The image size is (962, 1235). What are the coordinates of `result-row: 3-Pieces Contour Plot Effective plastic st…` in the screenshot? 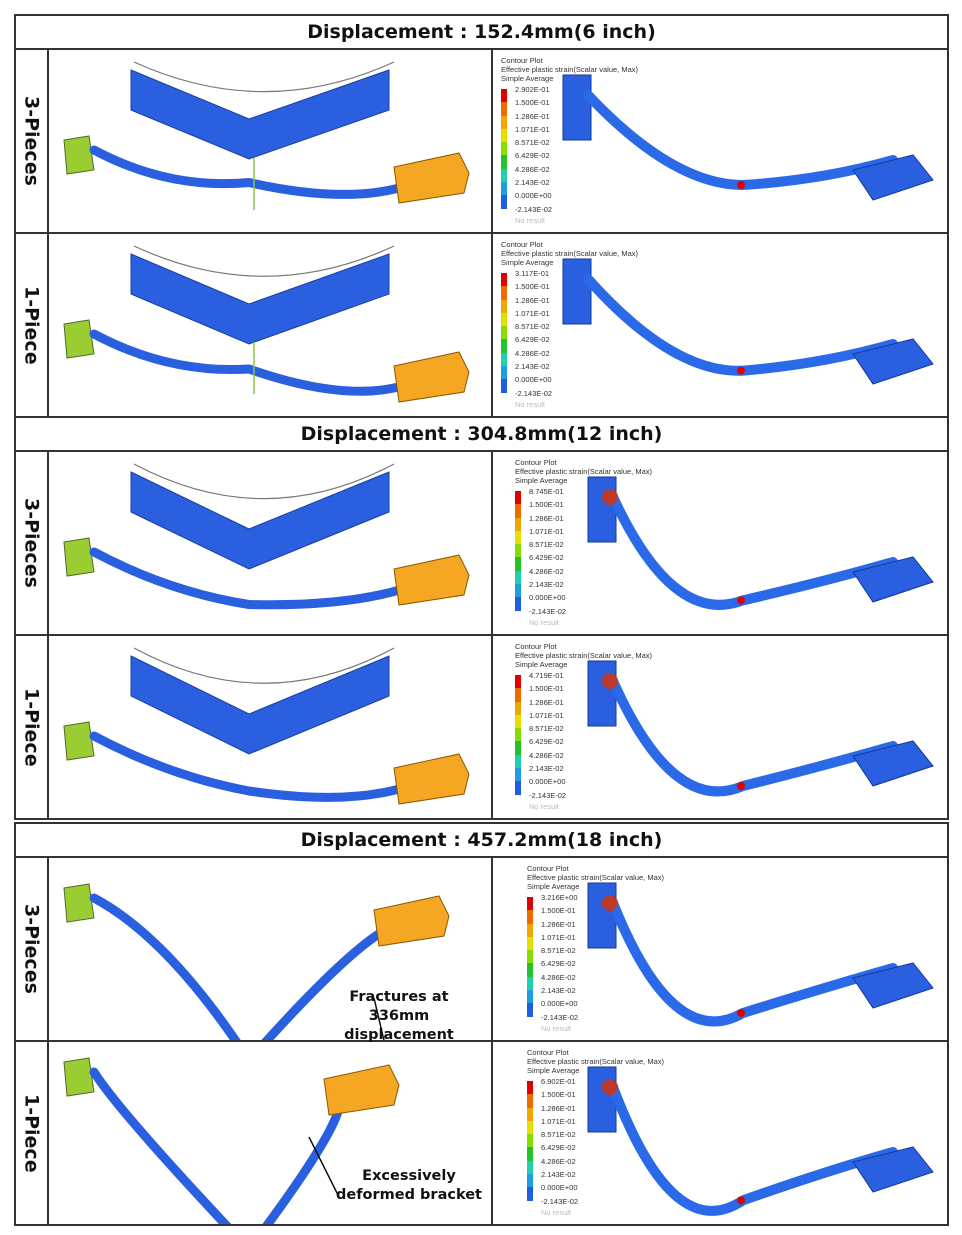 It's located at (481, 544).